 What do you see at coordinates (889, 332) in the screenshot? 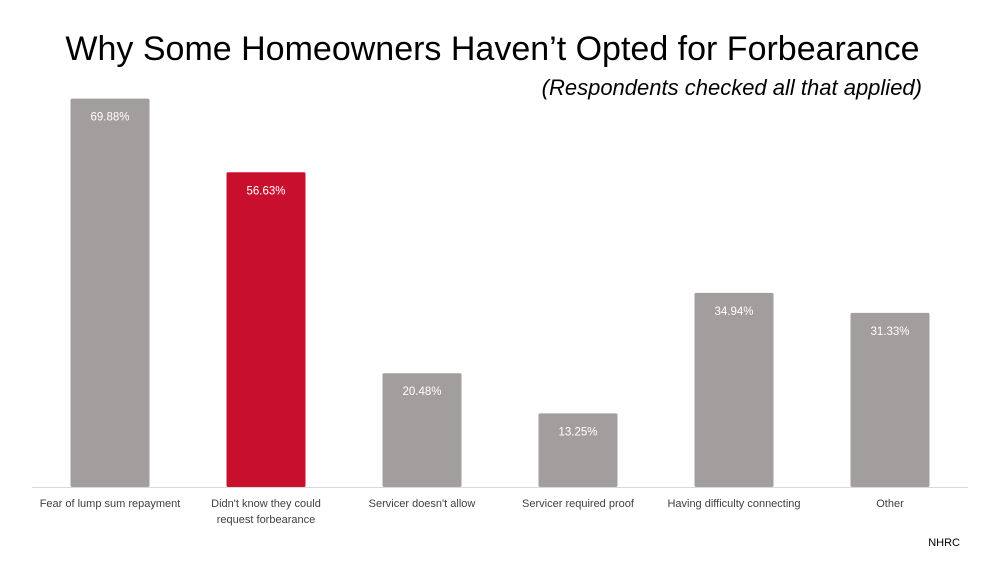
I see `data-label-5: 31.33%` at bounding box center [889, 332].